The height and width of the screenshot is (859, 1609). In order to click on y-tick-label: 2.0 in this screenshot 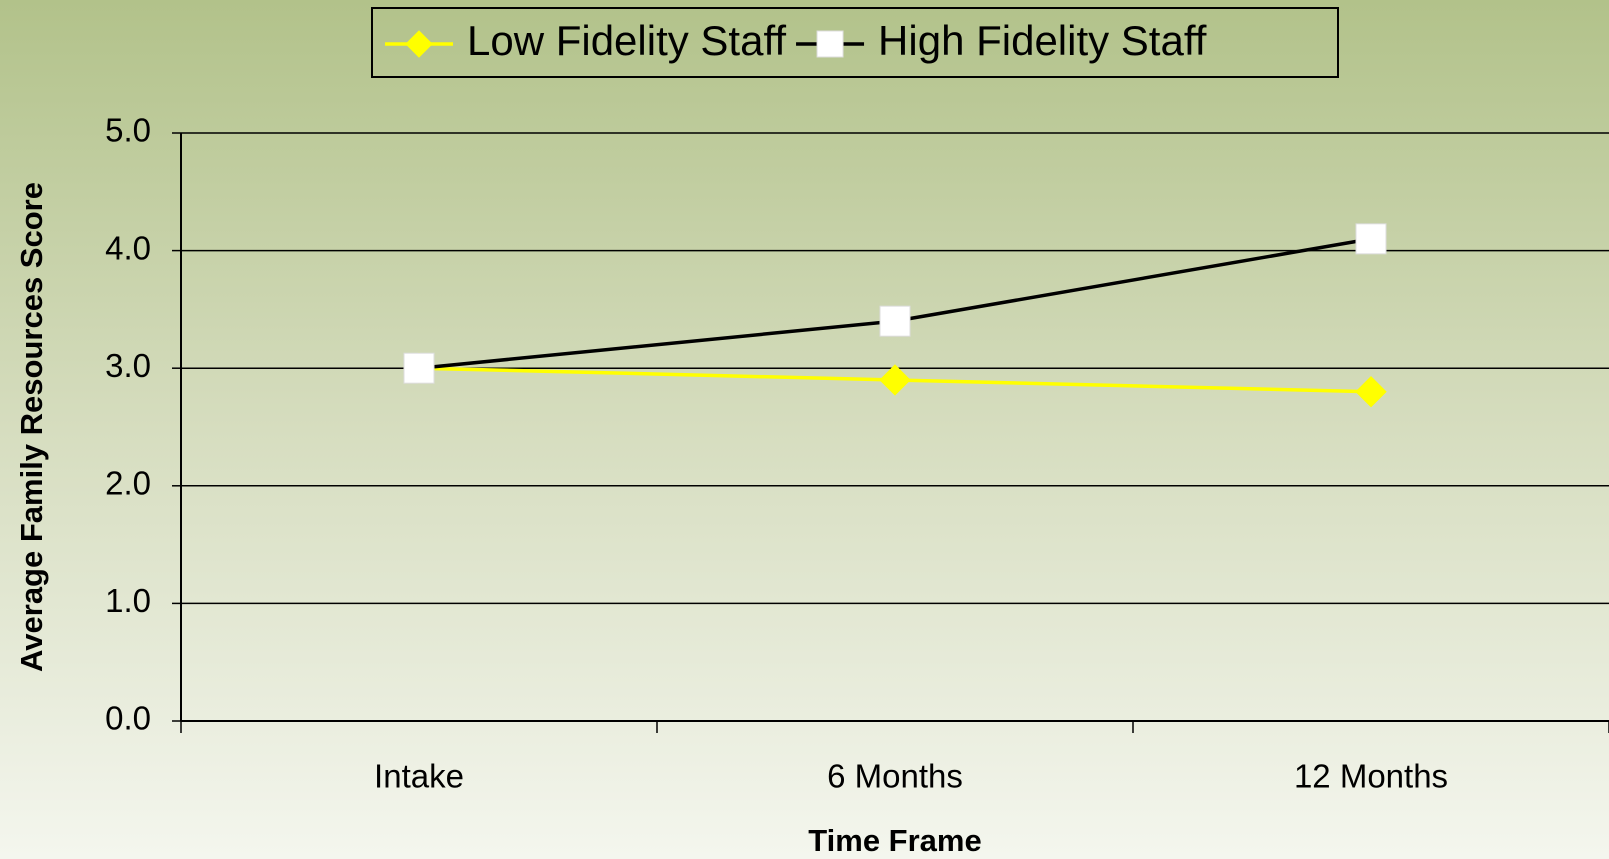, I will do `click(128, 483)`.